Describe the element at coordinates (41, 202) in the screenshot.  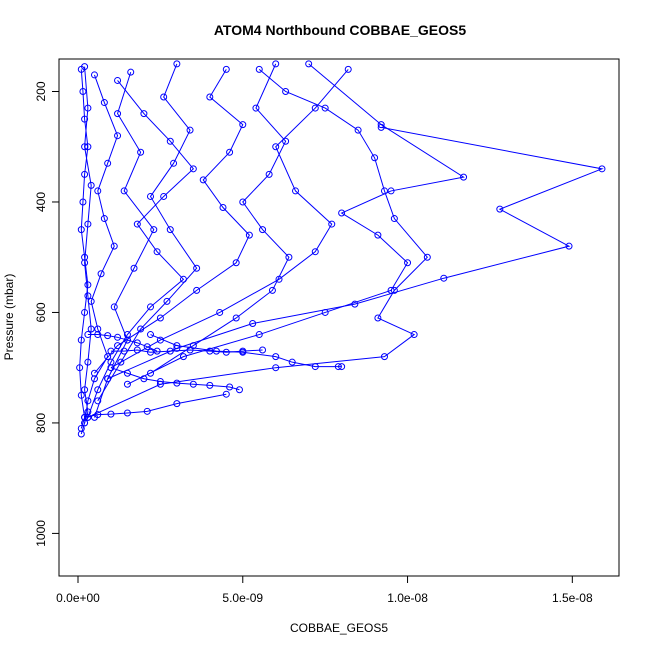
I see `y-tick-label: 400` at that location.